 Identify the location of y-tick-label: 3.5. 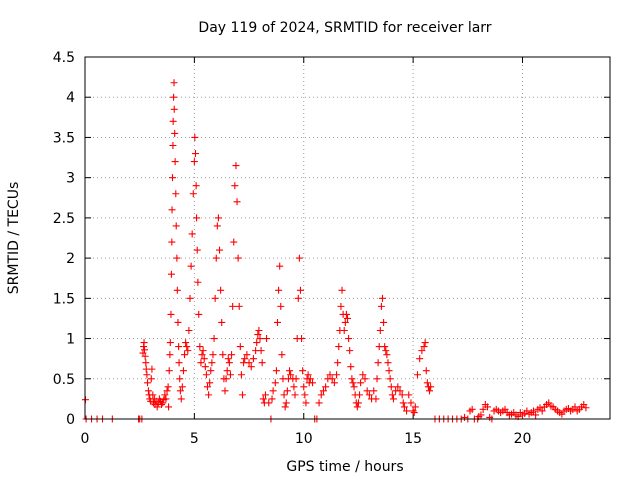
(64, 138).